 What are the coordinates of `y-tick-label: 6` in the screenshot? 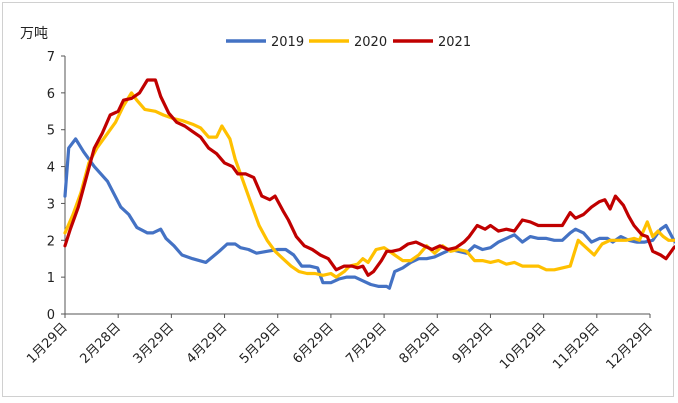 It's located at (51, 94).